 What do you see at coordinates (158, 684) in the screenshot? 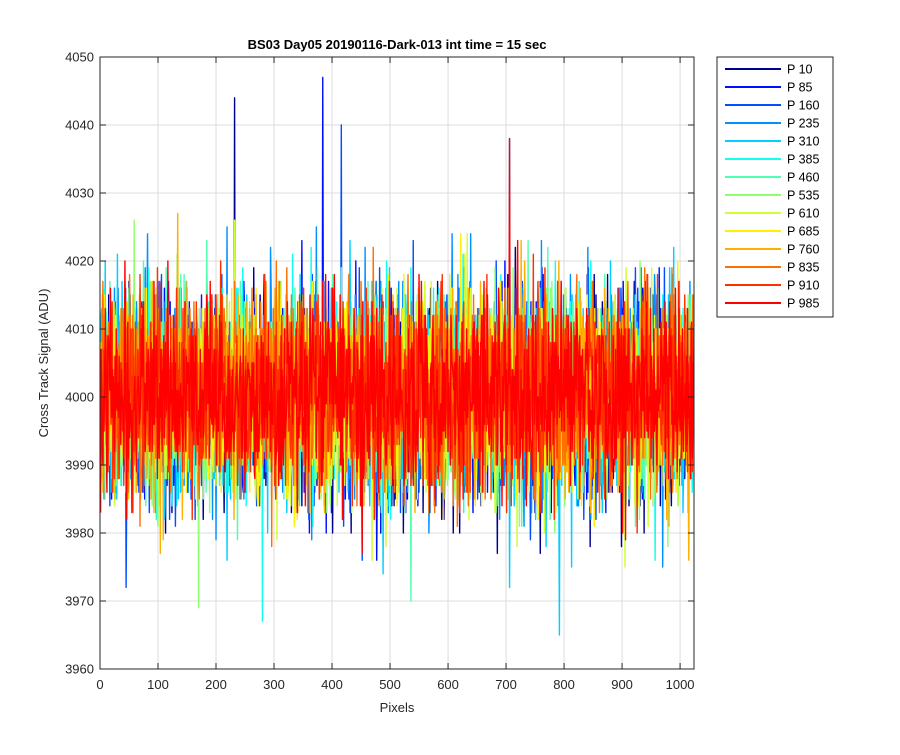
I see `x-tick-label: 100` at bounding box center [158, 684].